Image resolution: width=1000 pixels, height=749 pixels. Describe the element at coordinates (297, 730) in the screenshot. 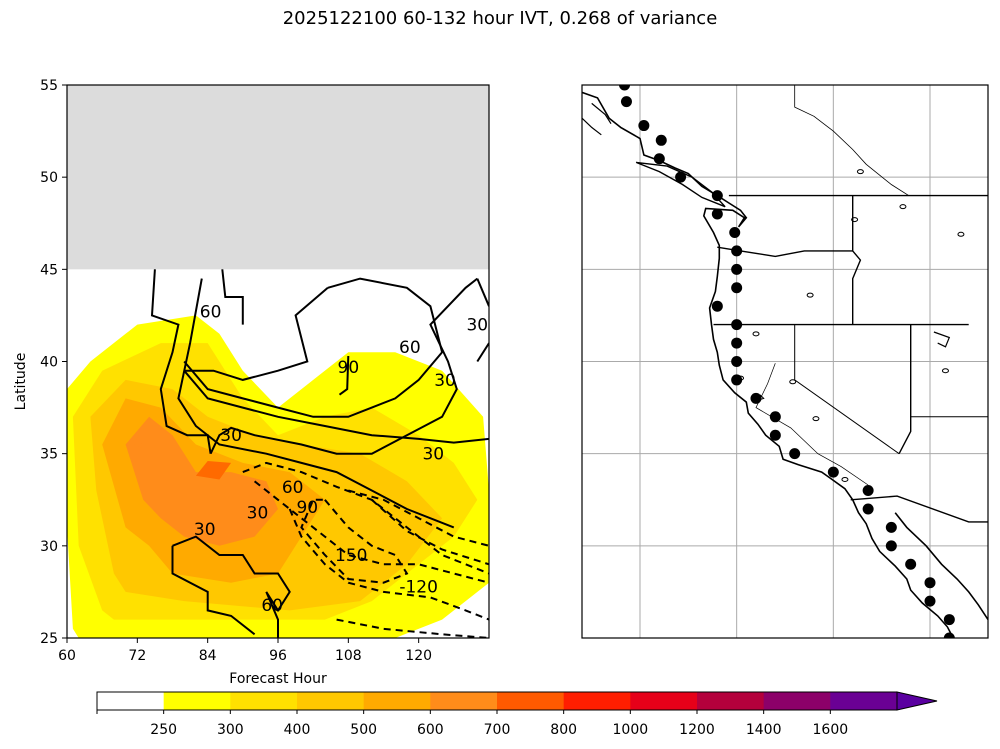

I see `colorbar-tick-label: 400` at that location.